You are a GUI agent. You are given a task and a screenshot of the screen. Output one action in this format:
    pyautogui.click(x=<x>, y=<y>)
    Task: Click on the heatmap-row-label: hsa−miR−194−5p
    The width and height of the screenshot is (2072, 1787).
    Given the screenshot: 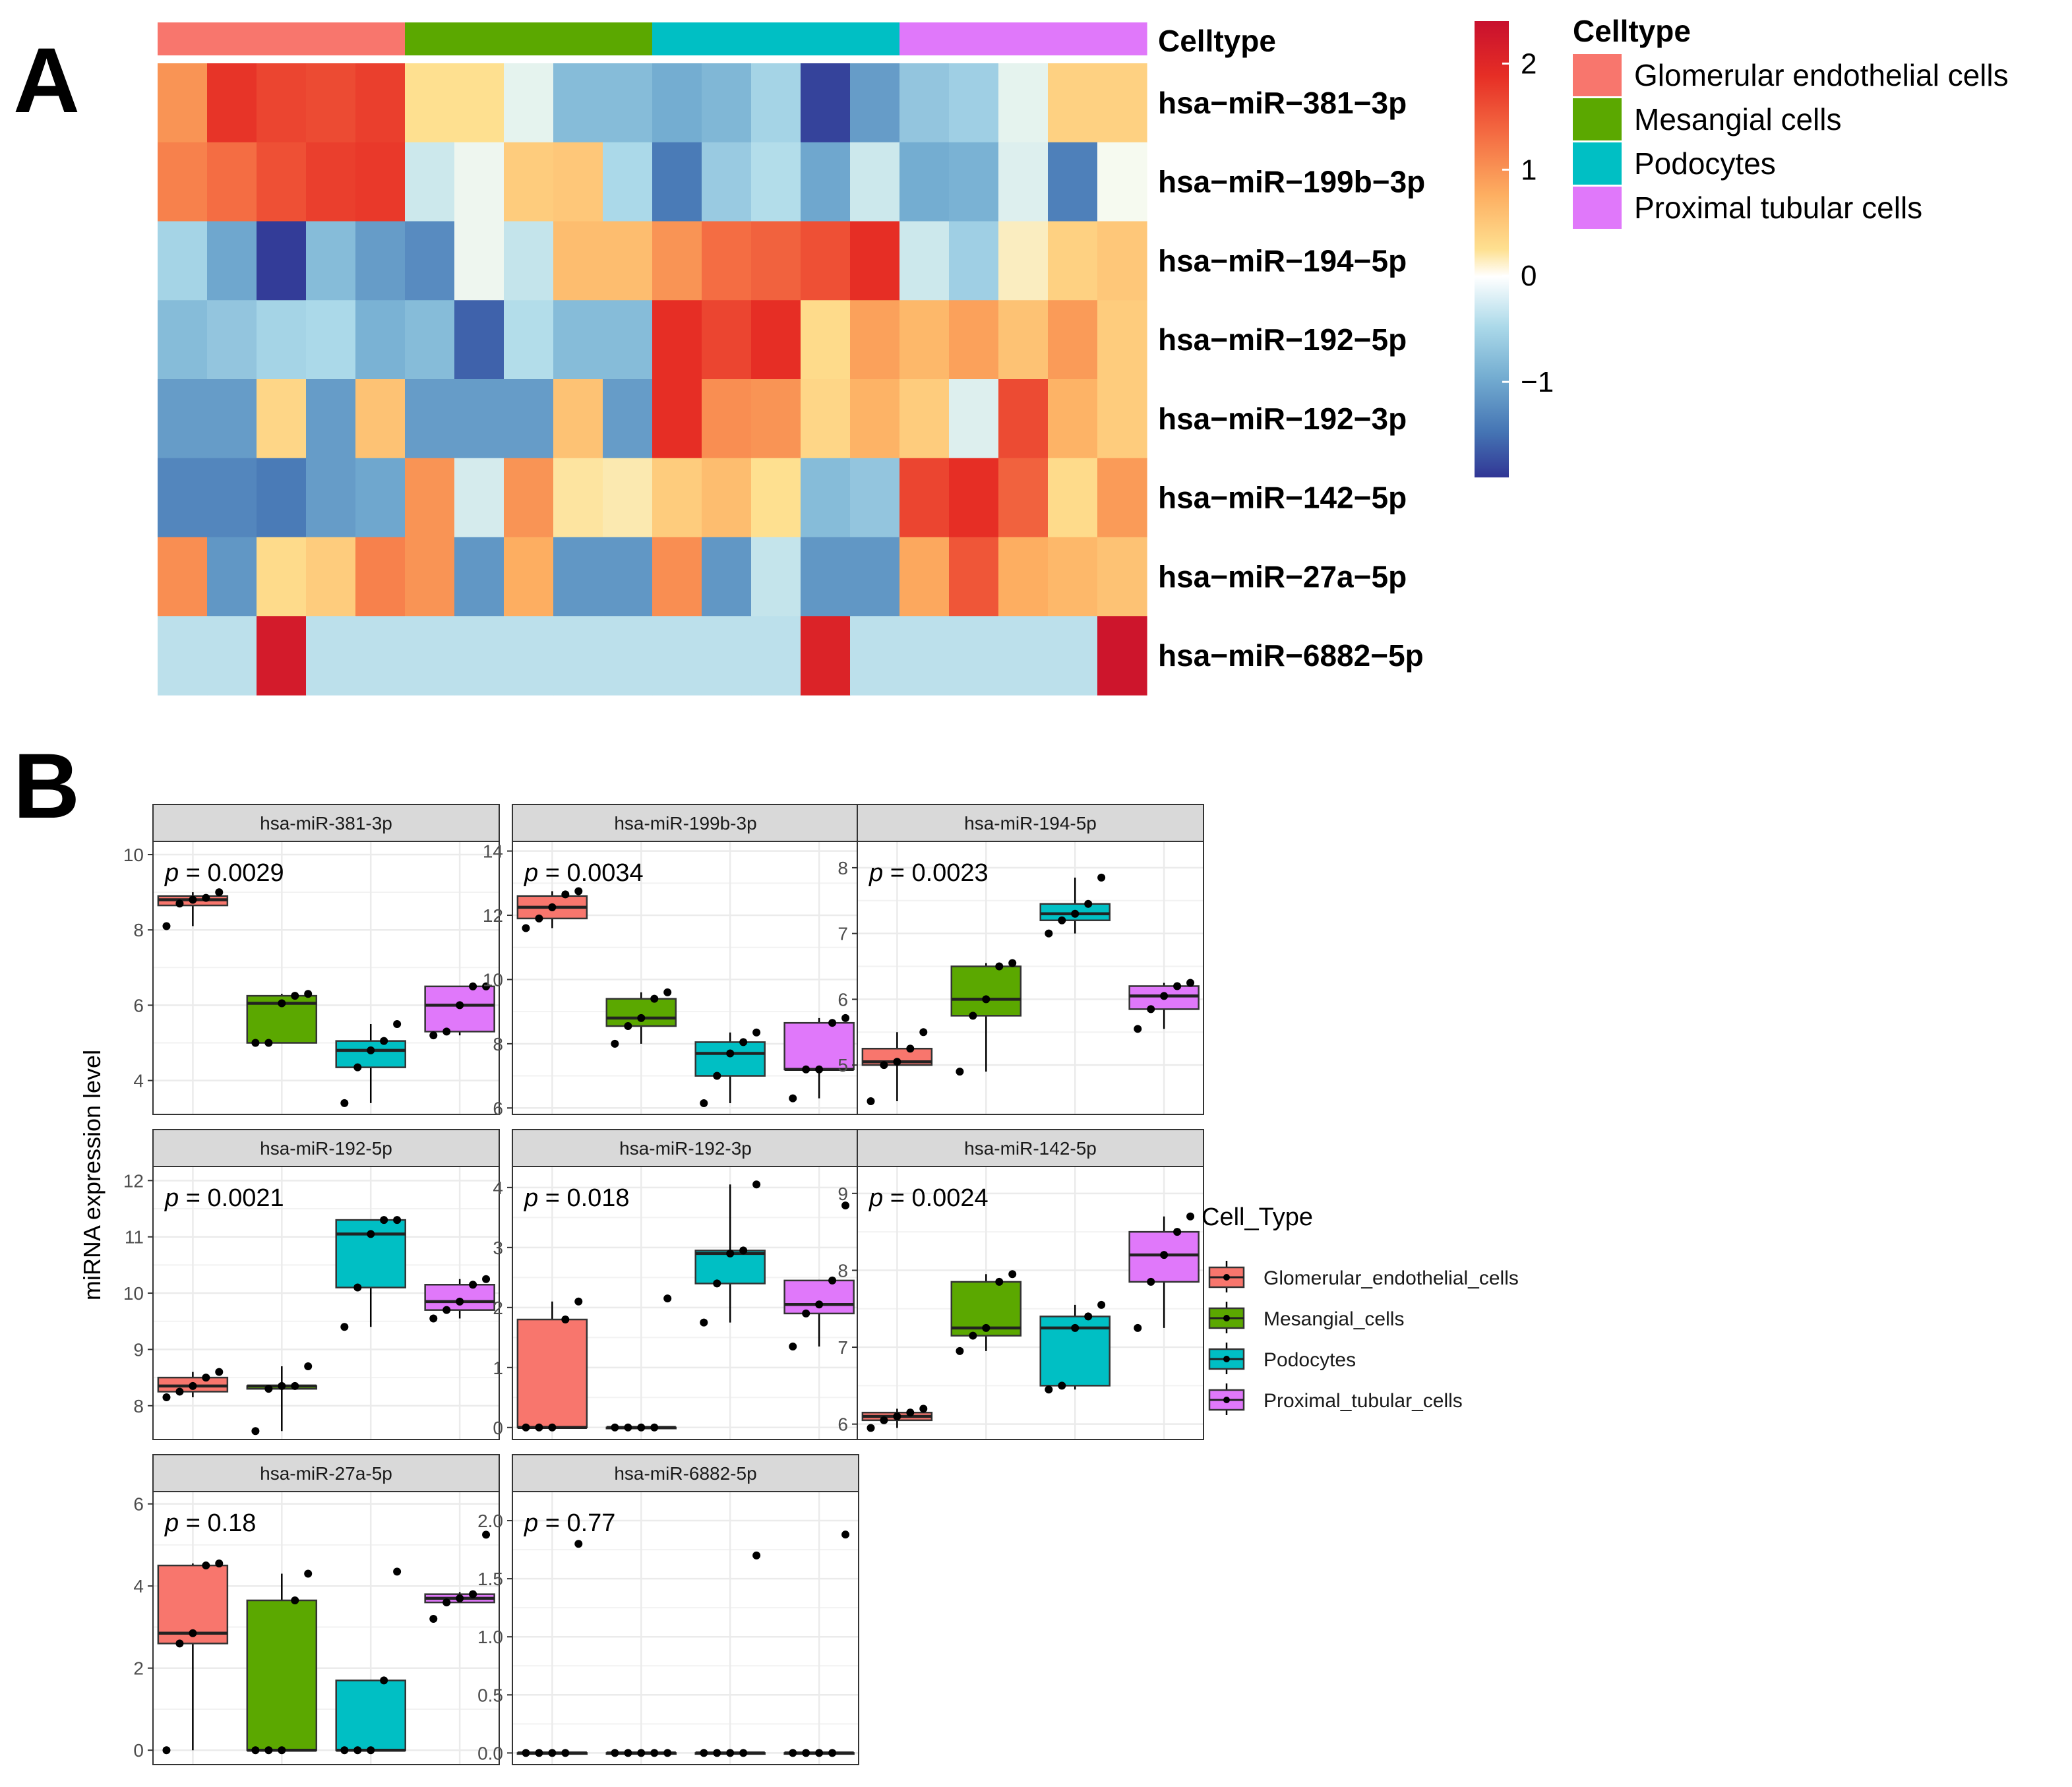 What is the action you would take?
    pyautogui.click(x=1282, y=260)
    